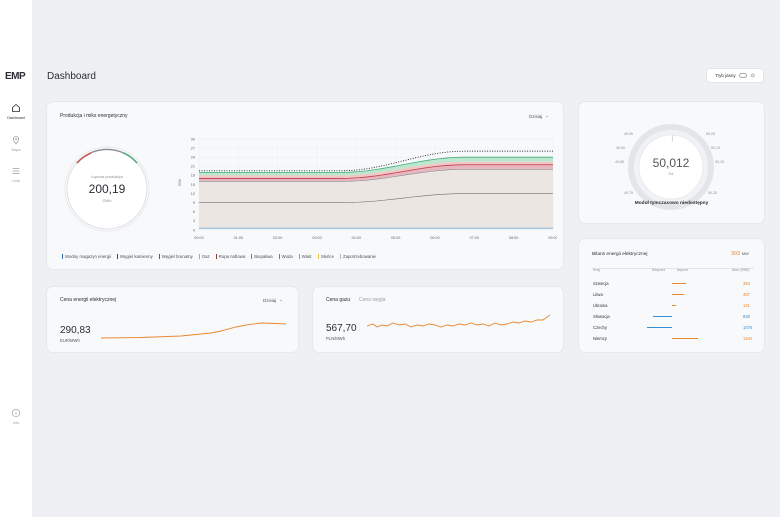  Describe the element at coordinates (746, 305) in the screenshot. I see `balance-value: 141` at that location.